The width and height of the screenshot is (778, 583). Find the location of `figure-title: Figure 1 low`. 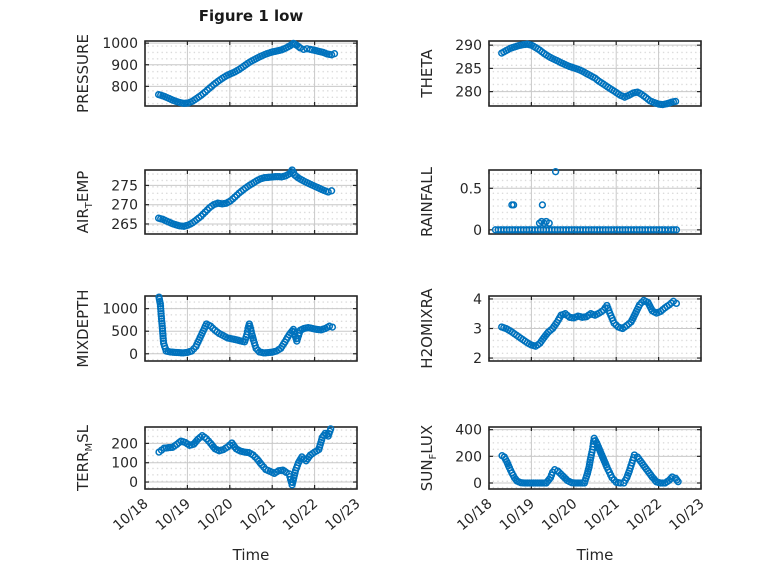

figure-title: Figure 1 low is located at coordinates (251, 16).